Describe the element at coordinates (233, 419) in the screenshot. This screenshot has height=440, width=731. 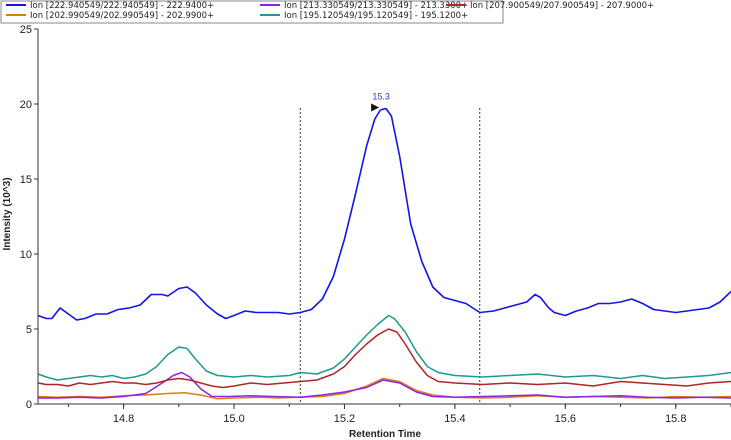
I see `x-tick-label: 15.0` at that location.